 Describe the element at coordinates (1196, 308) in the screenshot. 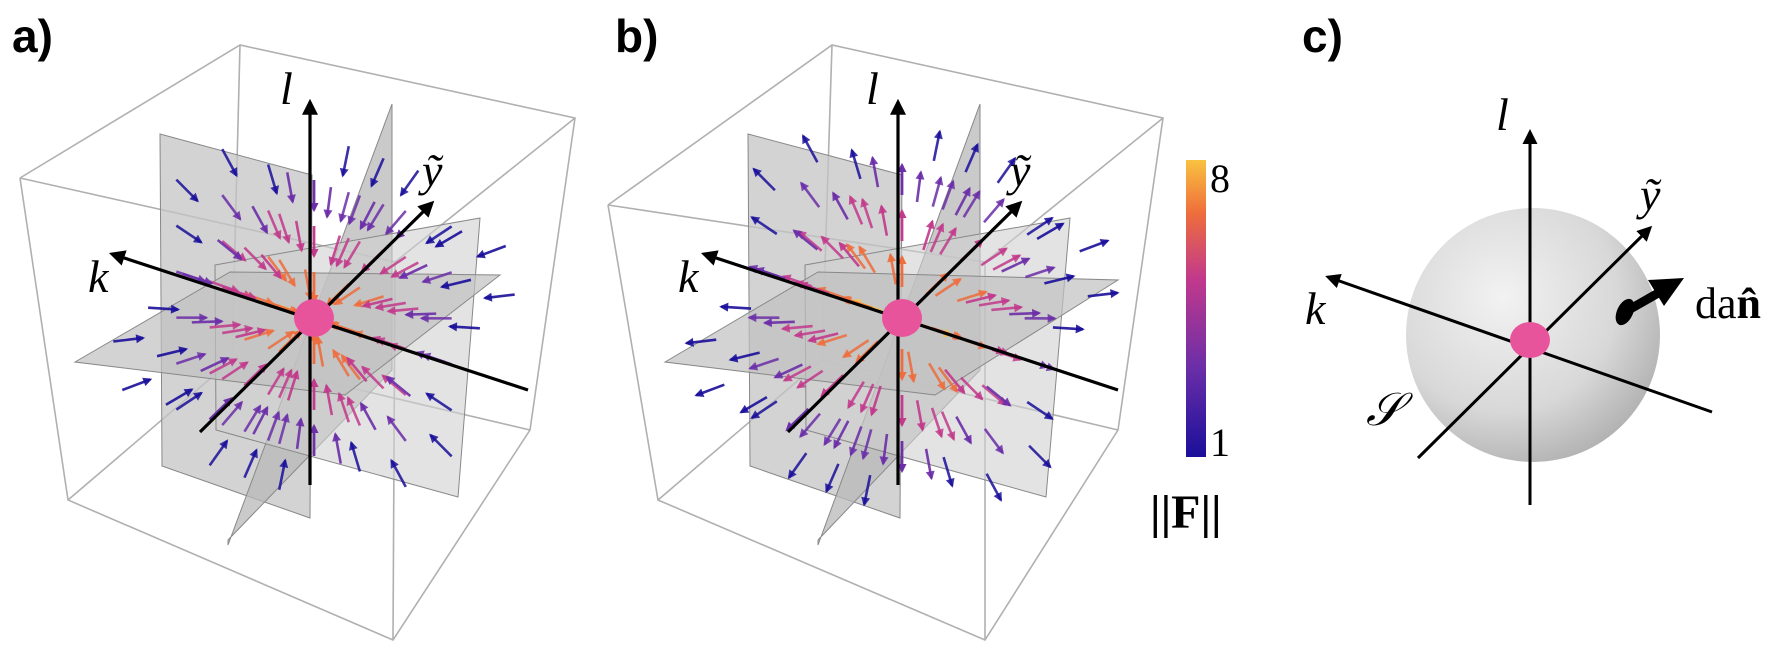

I see `colorbar-gradient` at that location.